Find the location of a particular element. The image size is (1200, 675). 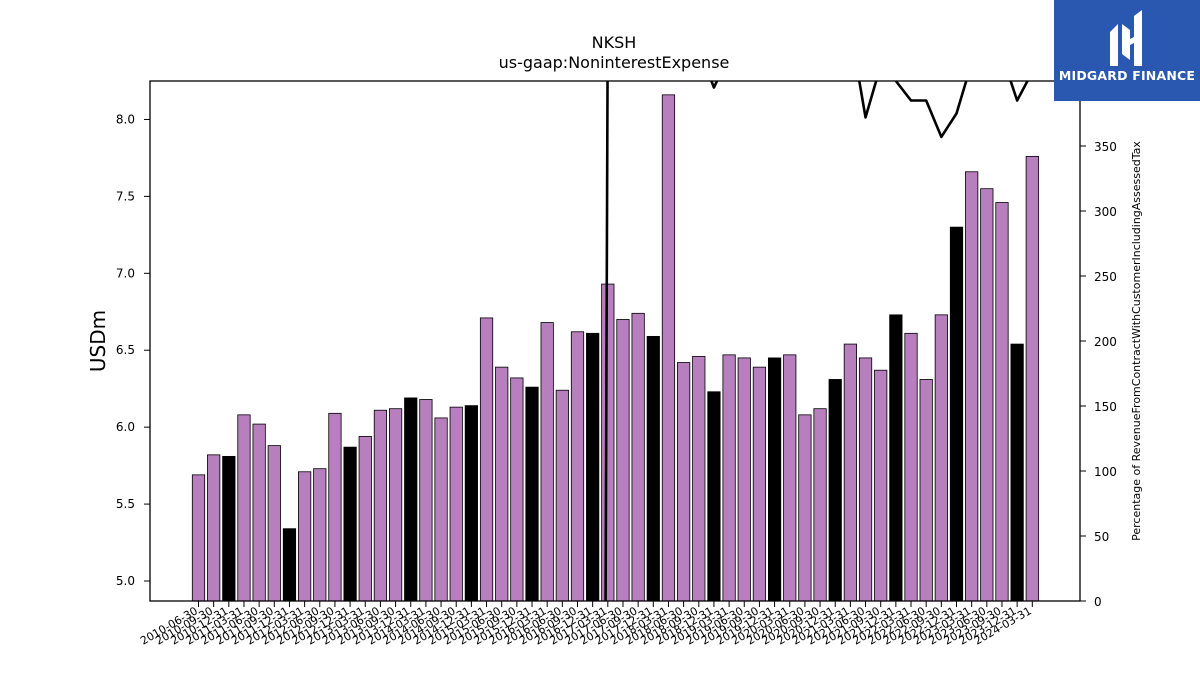

y-axis-label: USDm is located at coordinates (98, 341).